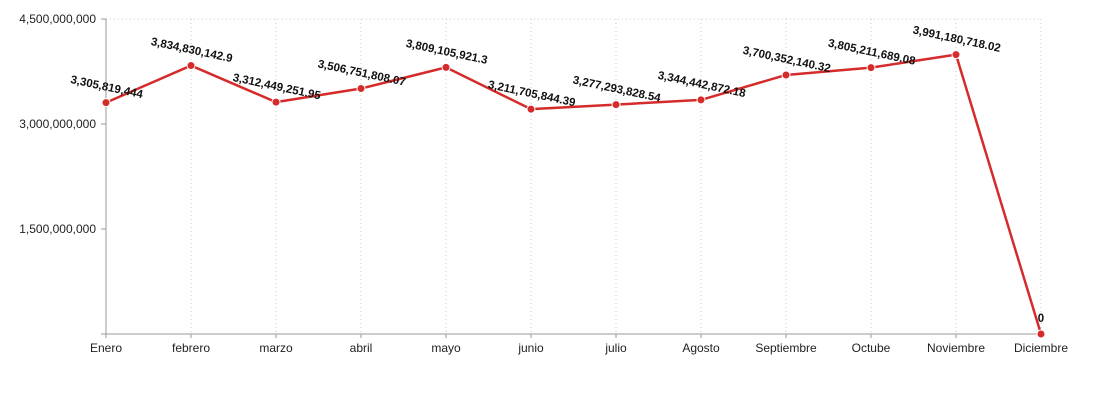  What do you see at coordinates (191, 348) in the screenshot?
I see `x-tick-label: febrero` at bounding box center [191, 348].